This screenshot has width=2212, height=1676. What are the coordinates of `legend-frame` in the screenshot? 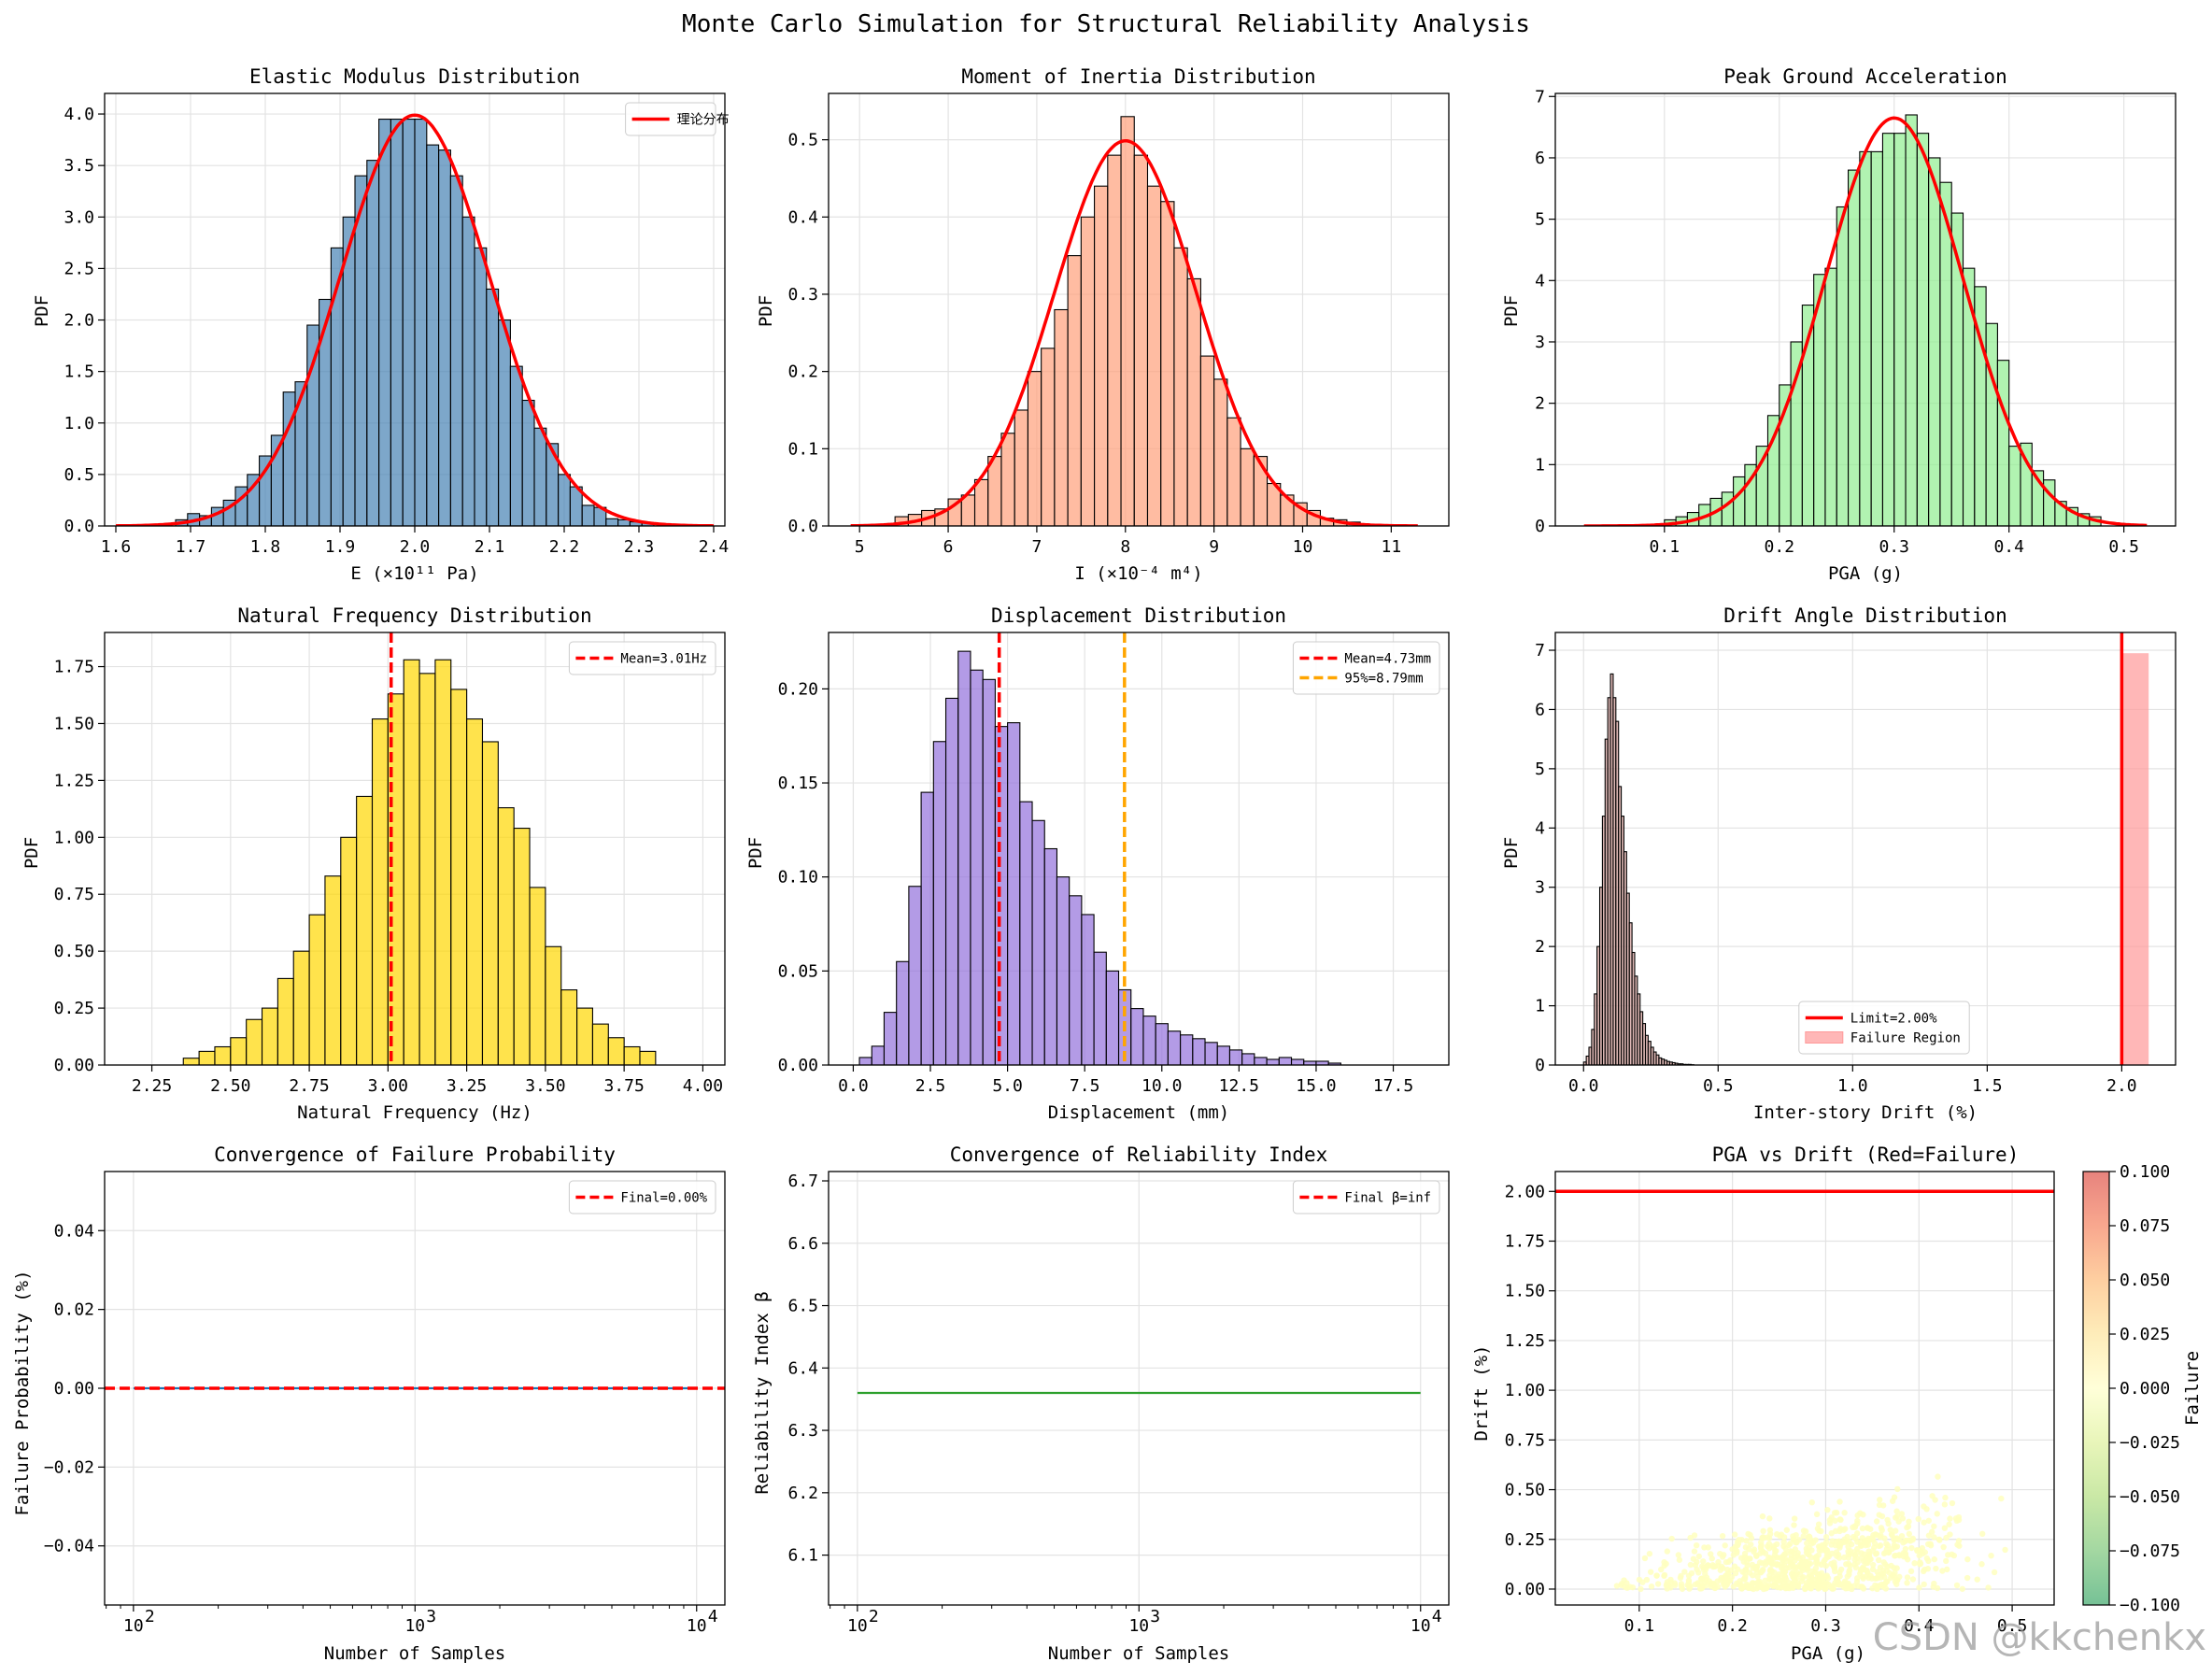 It's located at (670, 119).